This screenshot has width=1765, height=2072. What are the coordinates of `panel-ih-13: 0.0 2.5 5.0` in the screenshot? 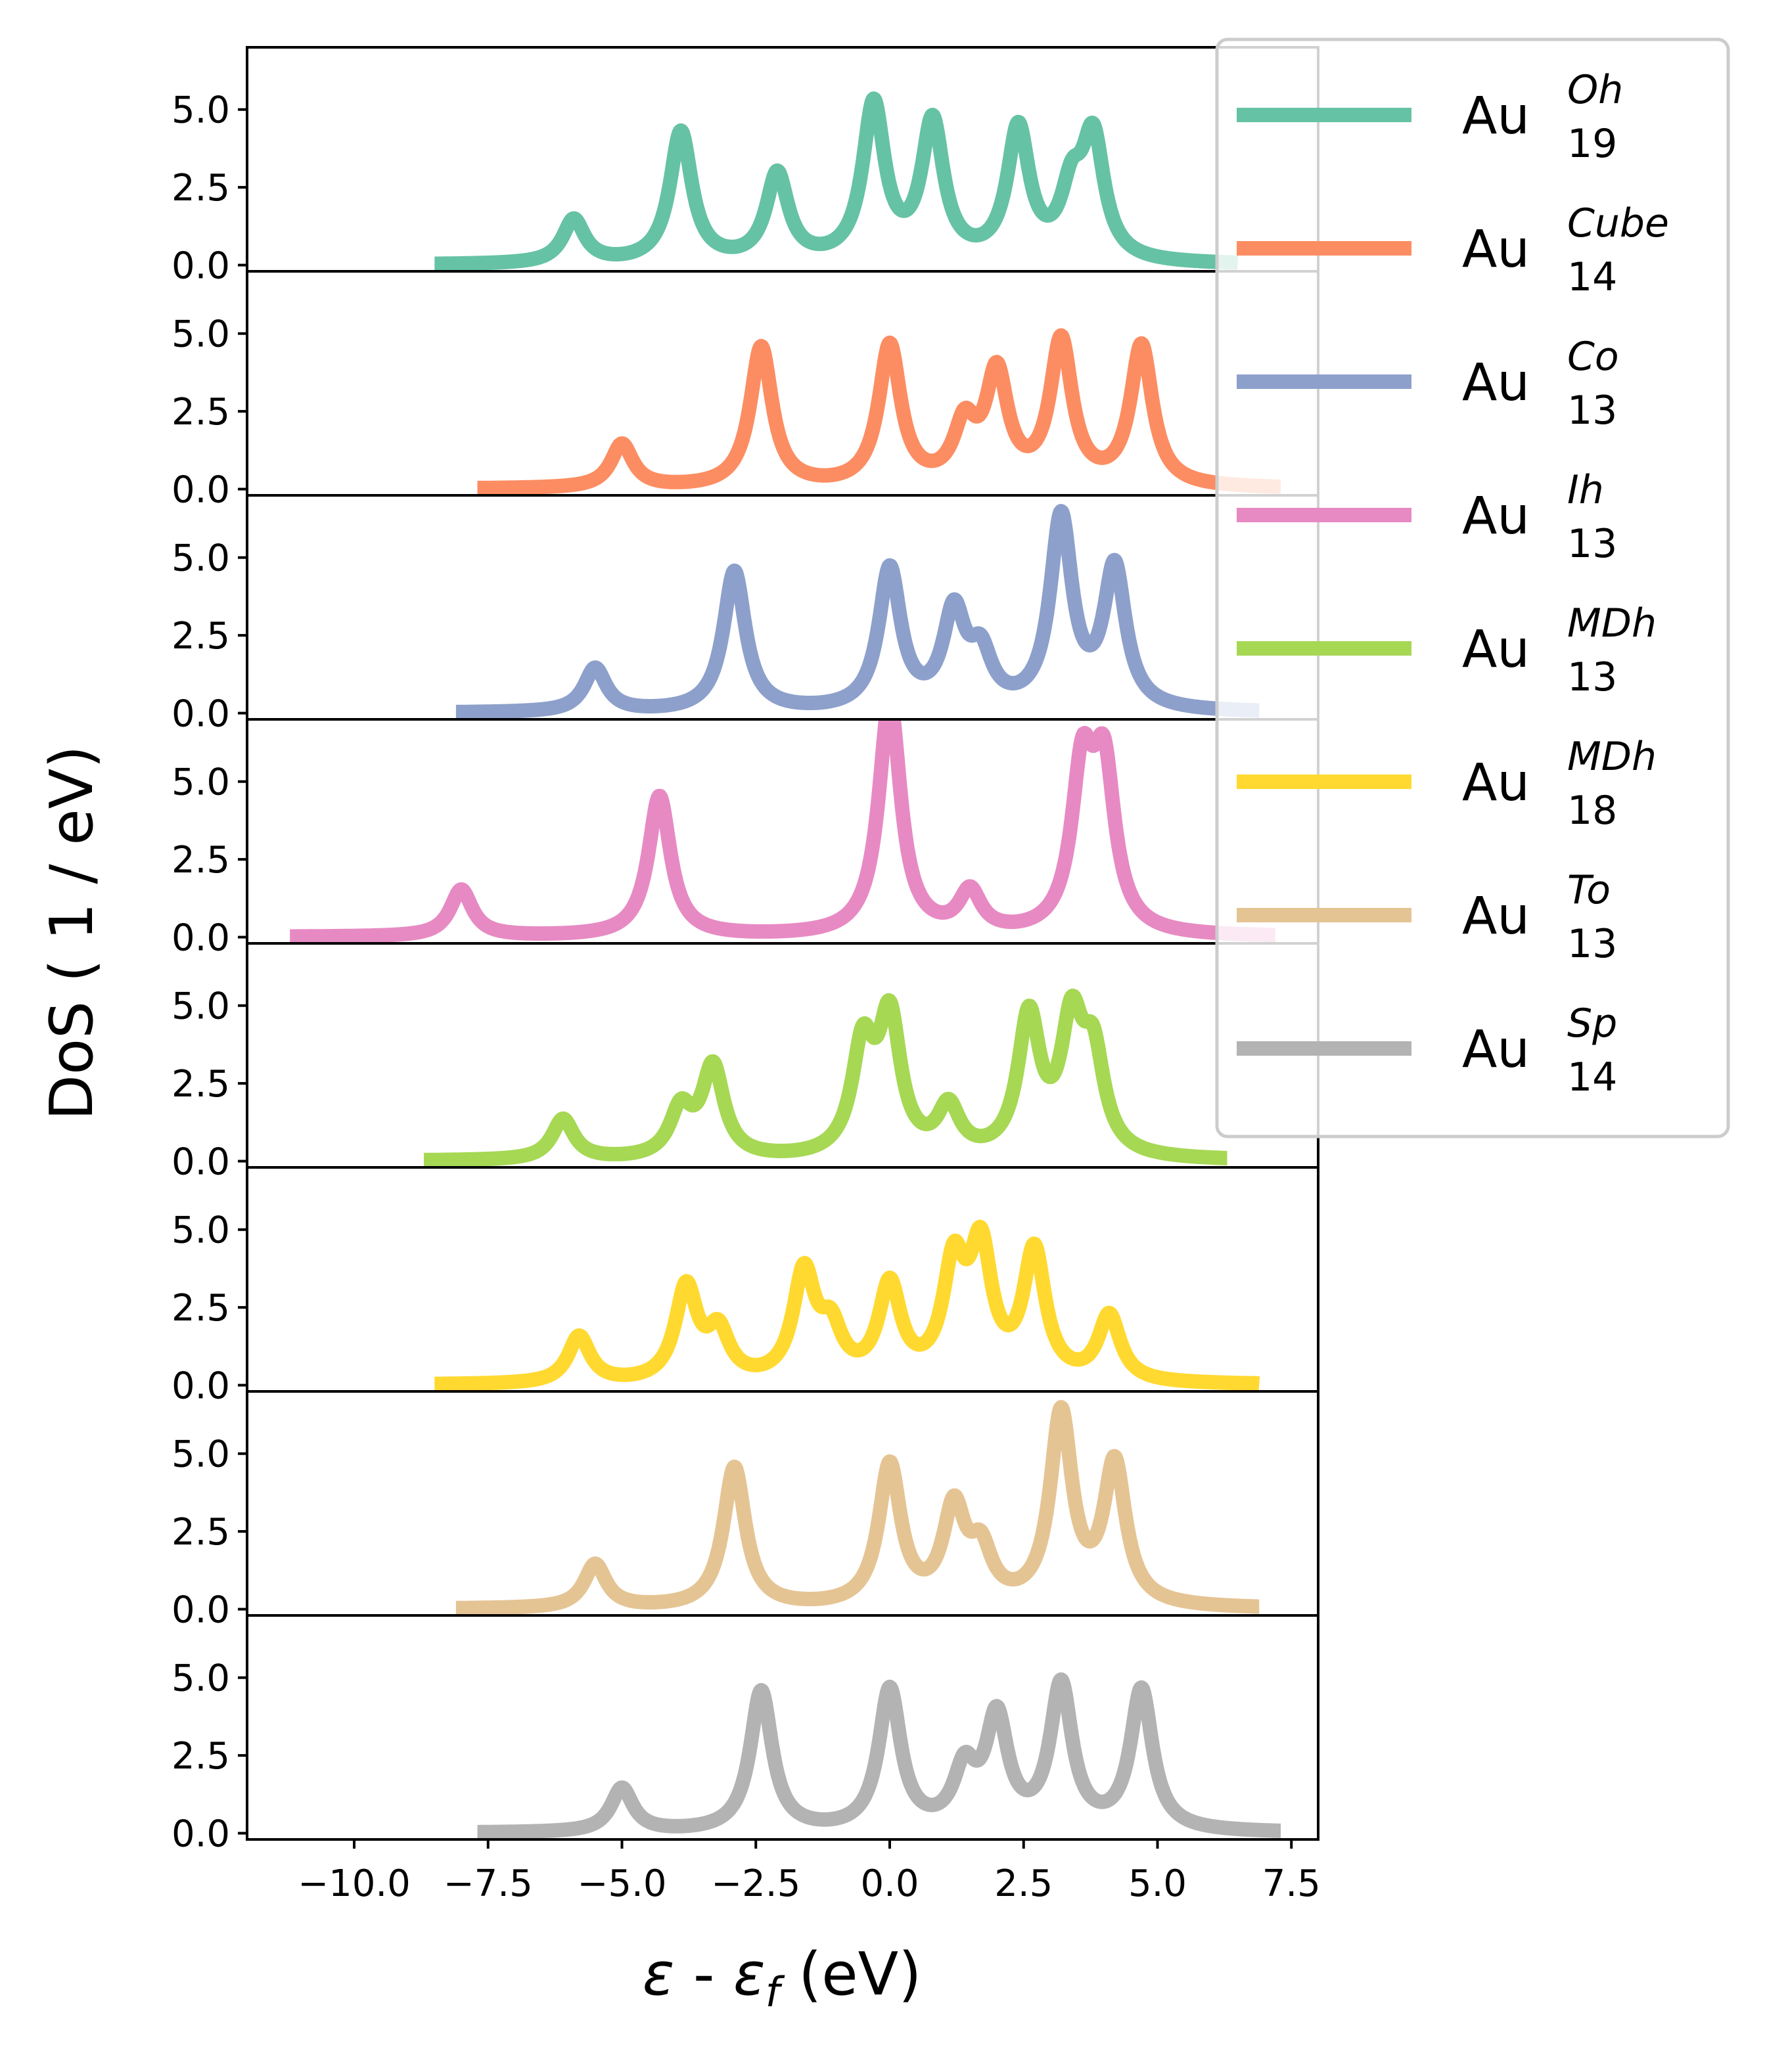 It's located at (745, 839).